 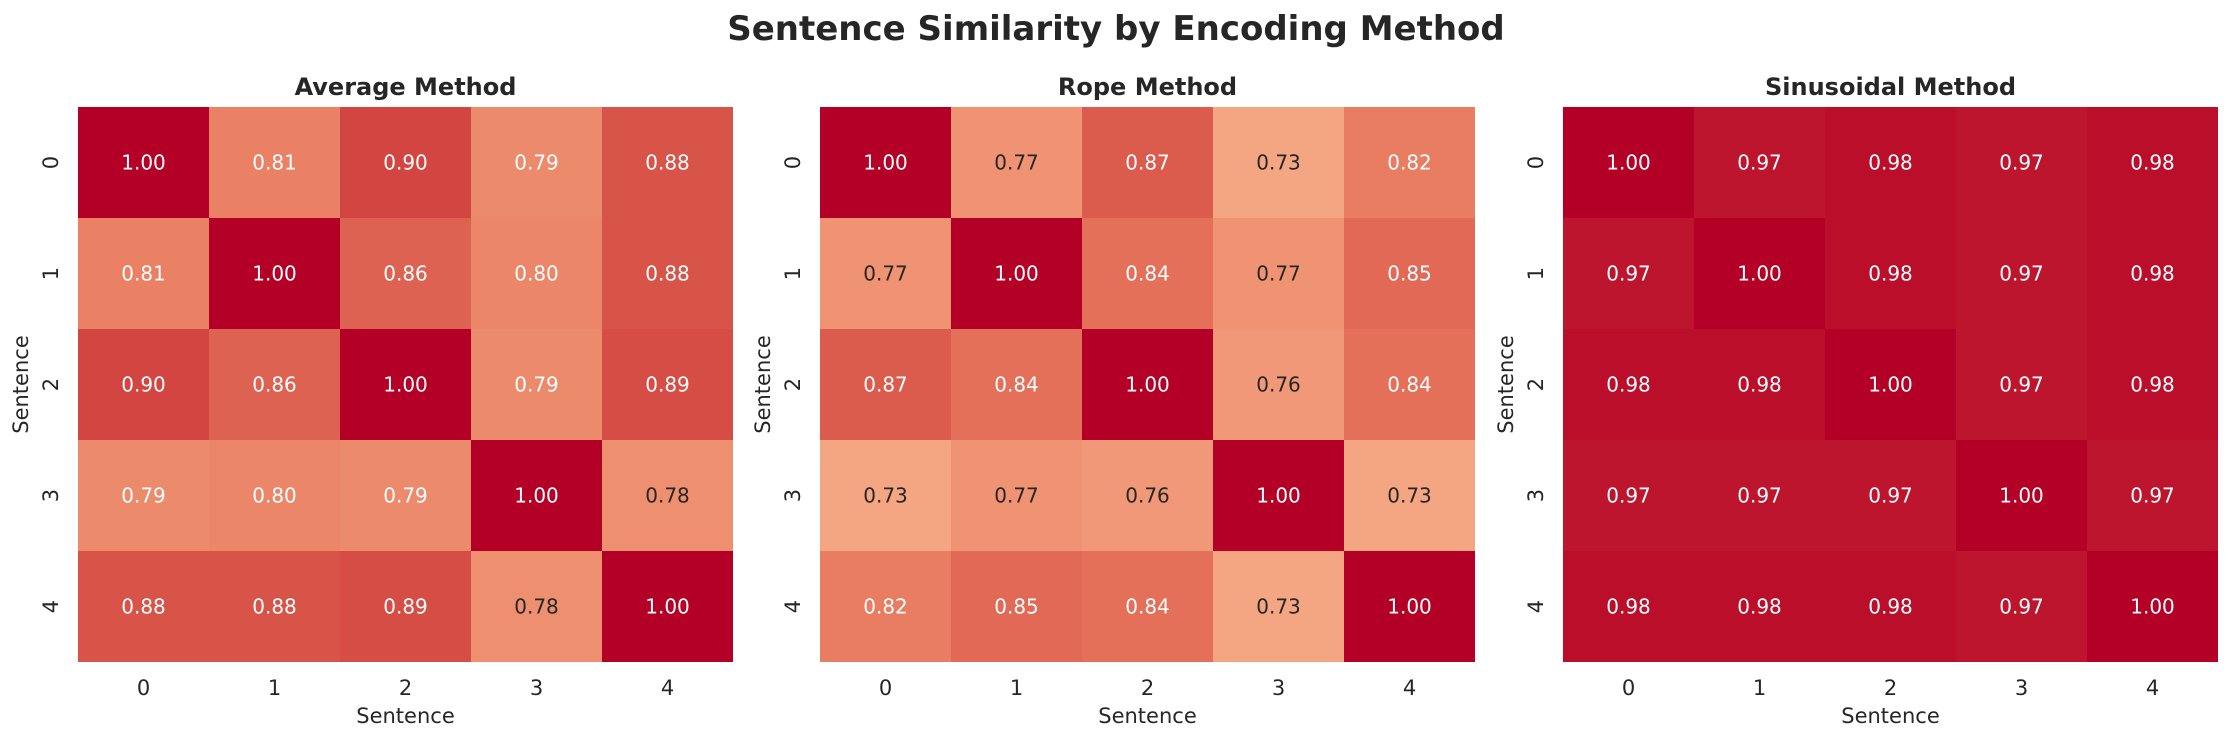 What do you see at coordinates (667, 688) in the screenshot?
I see `x-tick-label: 4` at bounding box center [667, 688].